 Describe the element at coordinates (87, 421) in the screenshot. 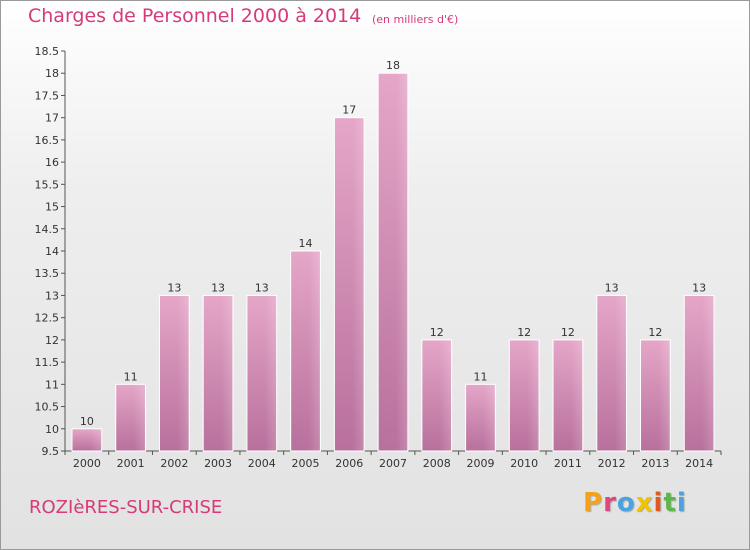

I see `bar-data-label: 10` at that location.